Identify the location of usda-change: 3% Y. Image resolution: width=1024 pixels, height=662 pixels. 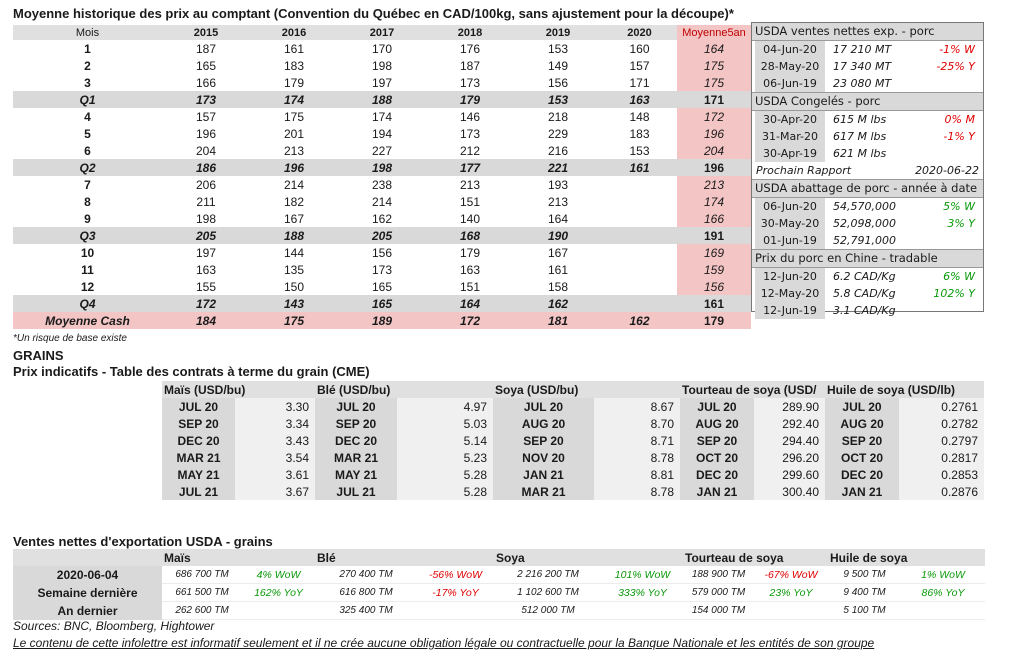
(961, 223).